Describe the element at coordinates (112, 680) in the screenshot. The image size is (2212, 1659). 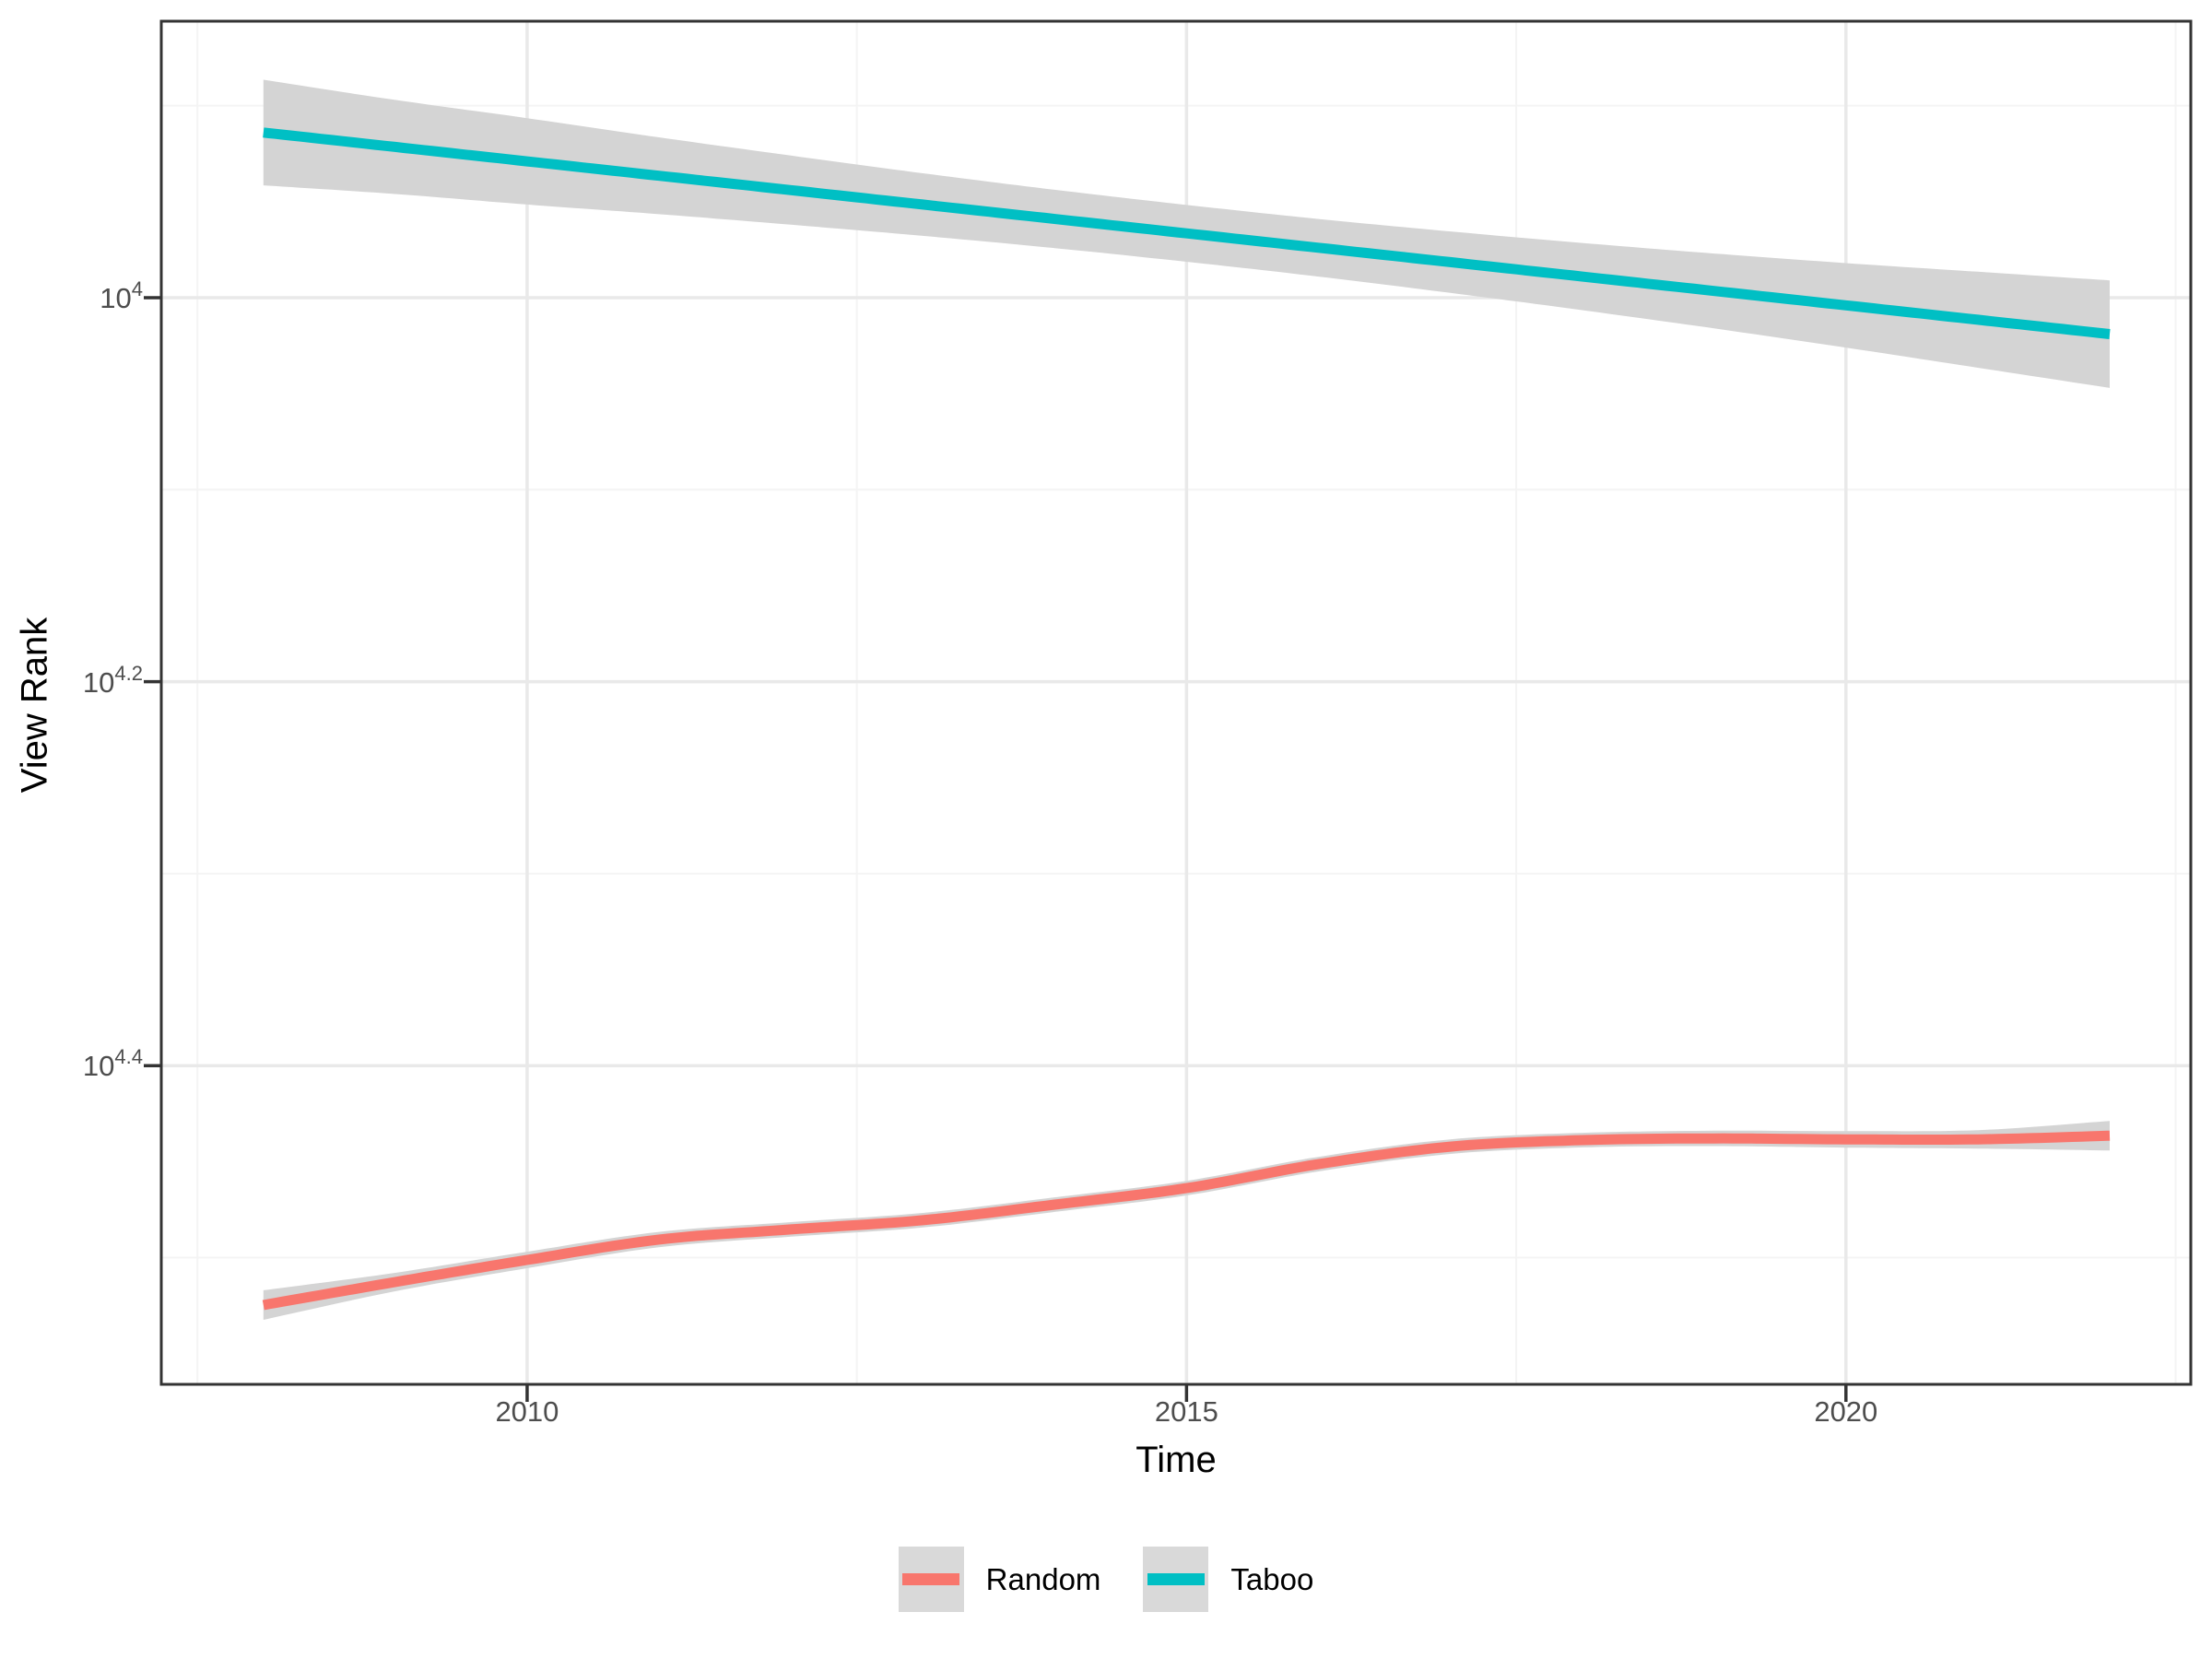
I see `y-tick-label: 104.2` at that location.